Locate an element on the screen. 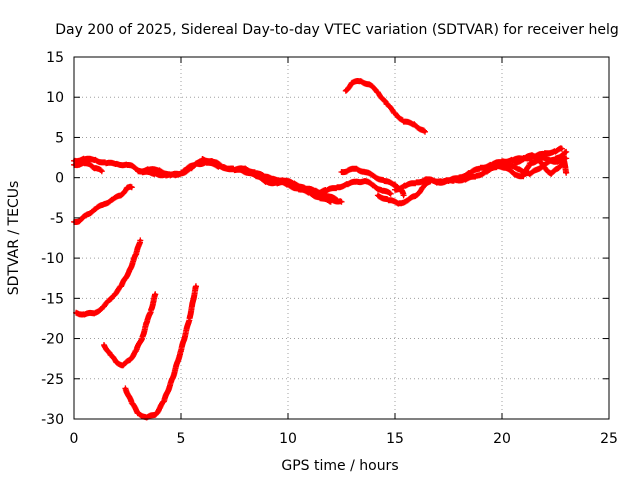  x-tick-label: 15 is located at coordinates (395, 439).